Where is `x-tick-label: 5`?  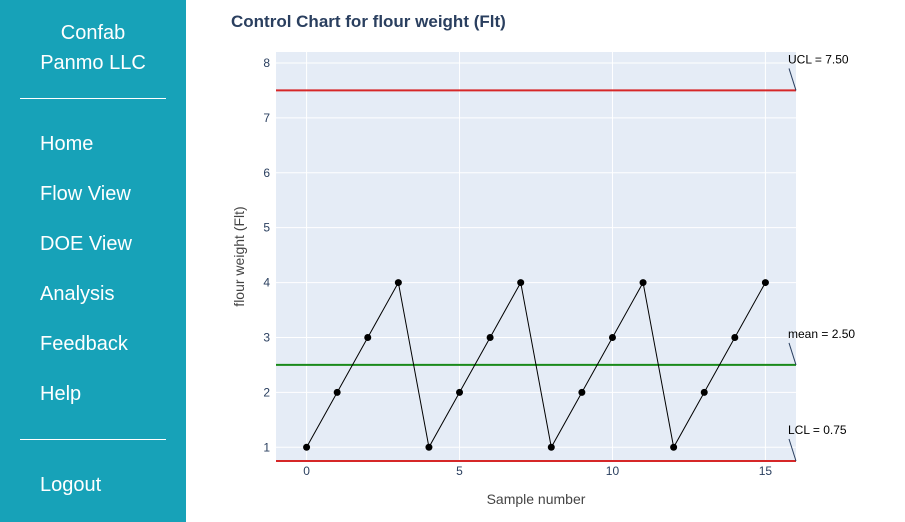
x-tick-label: 5 is located at coordinates (459, 471).